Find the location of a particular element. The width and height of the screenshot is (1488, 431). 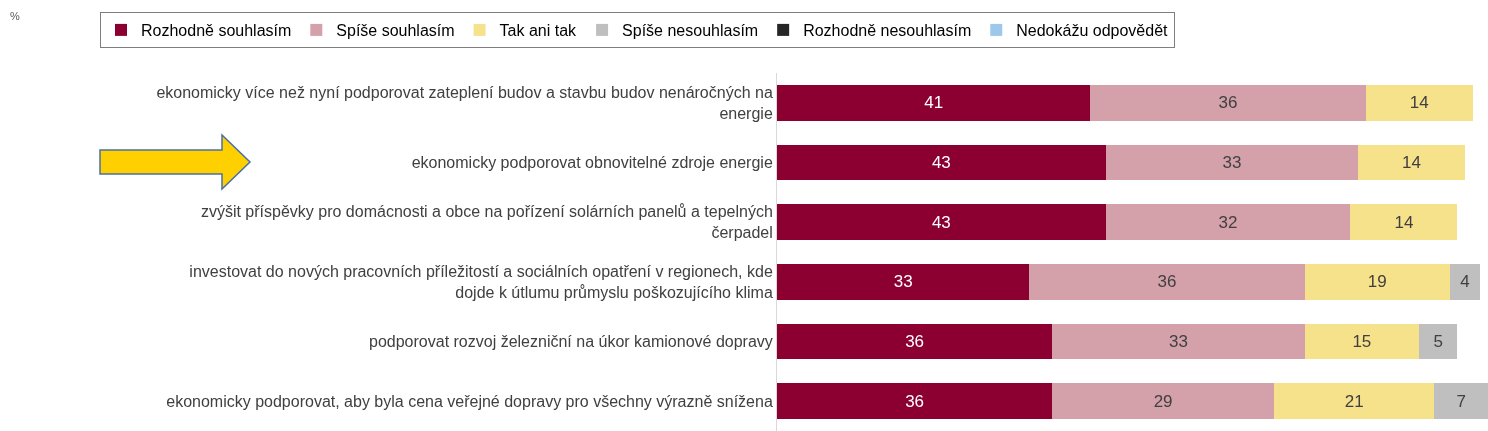

legend-label: Rozhodně souhlasím is located at coordinates (216, 31).